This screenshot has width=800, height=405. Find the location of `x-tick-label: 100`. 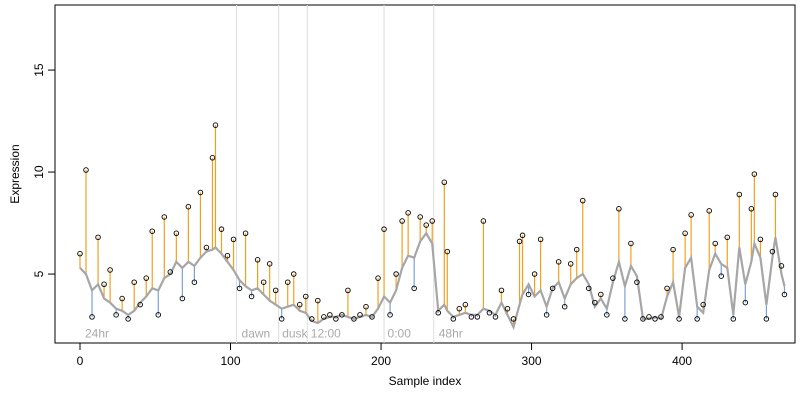

x-tick-label: 100 is located at coordinates (231, 361).